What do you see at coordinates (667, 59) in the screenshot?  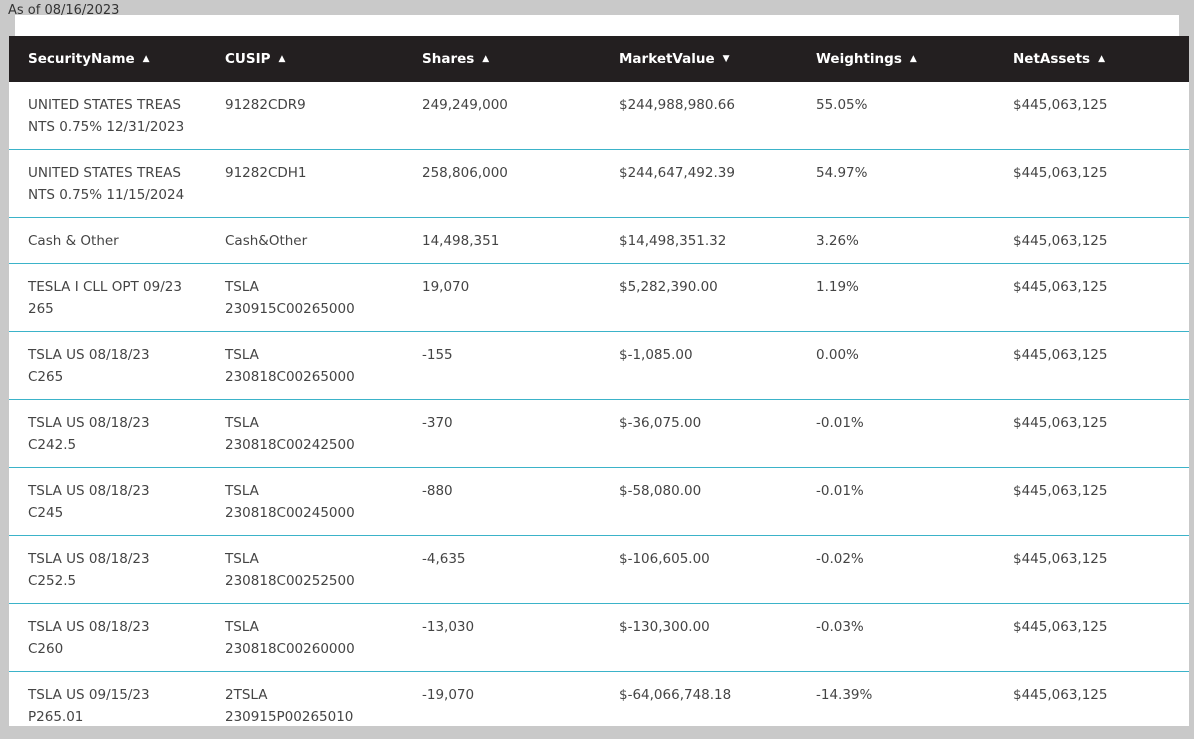 I see `header-label: MarketValue` at bounding box center [667, 59].